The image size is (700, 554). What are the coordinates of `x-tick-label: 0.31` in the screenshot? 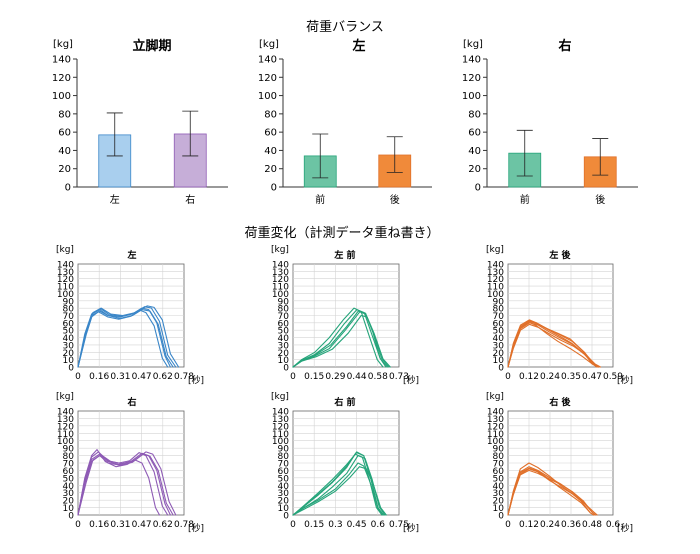 It's located at (120, 377).